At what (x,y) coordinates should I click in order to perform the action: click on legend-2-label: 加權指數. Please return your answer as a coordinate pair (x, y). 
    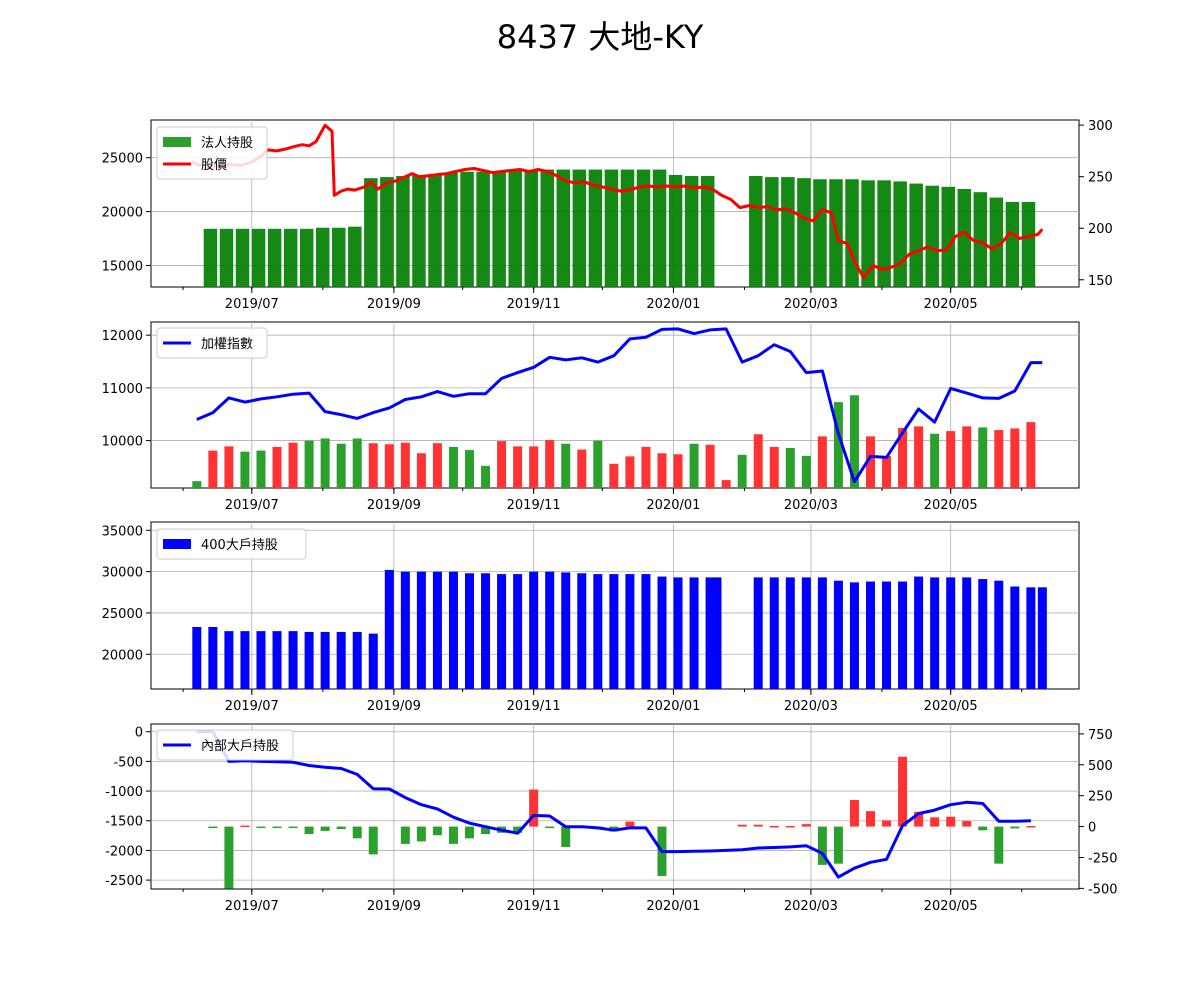
    Looking at the image, I should click on (227, 344).